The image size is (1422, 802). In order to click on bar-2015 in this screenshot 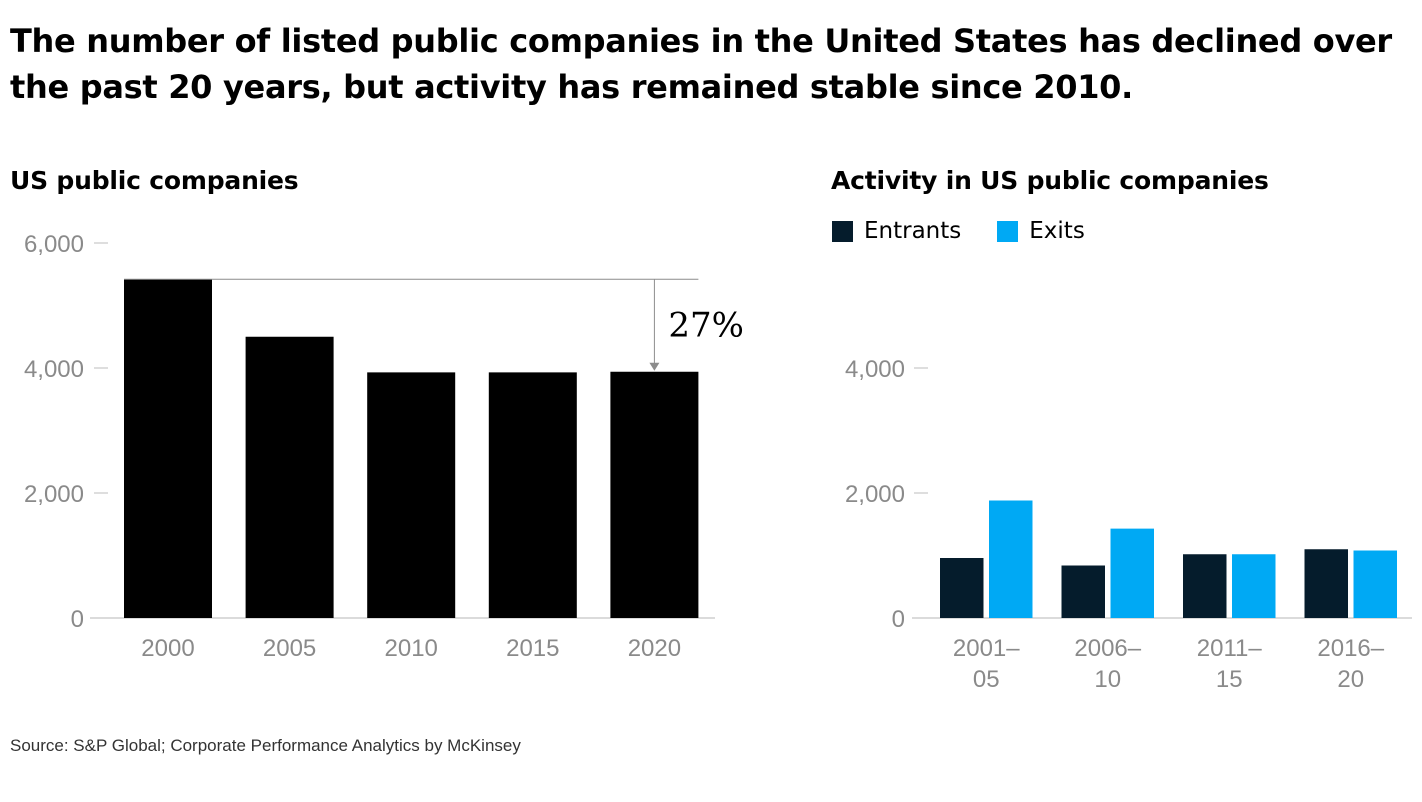, I will do `click(532, 495)`.